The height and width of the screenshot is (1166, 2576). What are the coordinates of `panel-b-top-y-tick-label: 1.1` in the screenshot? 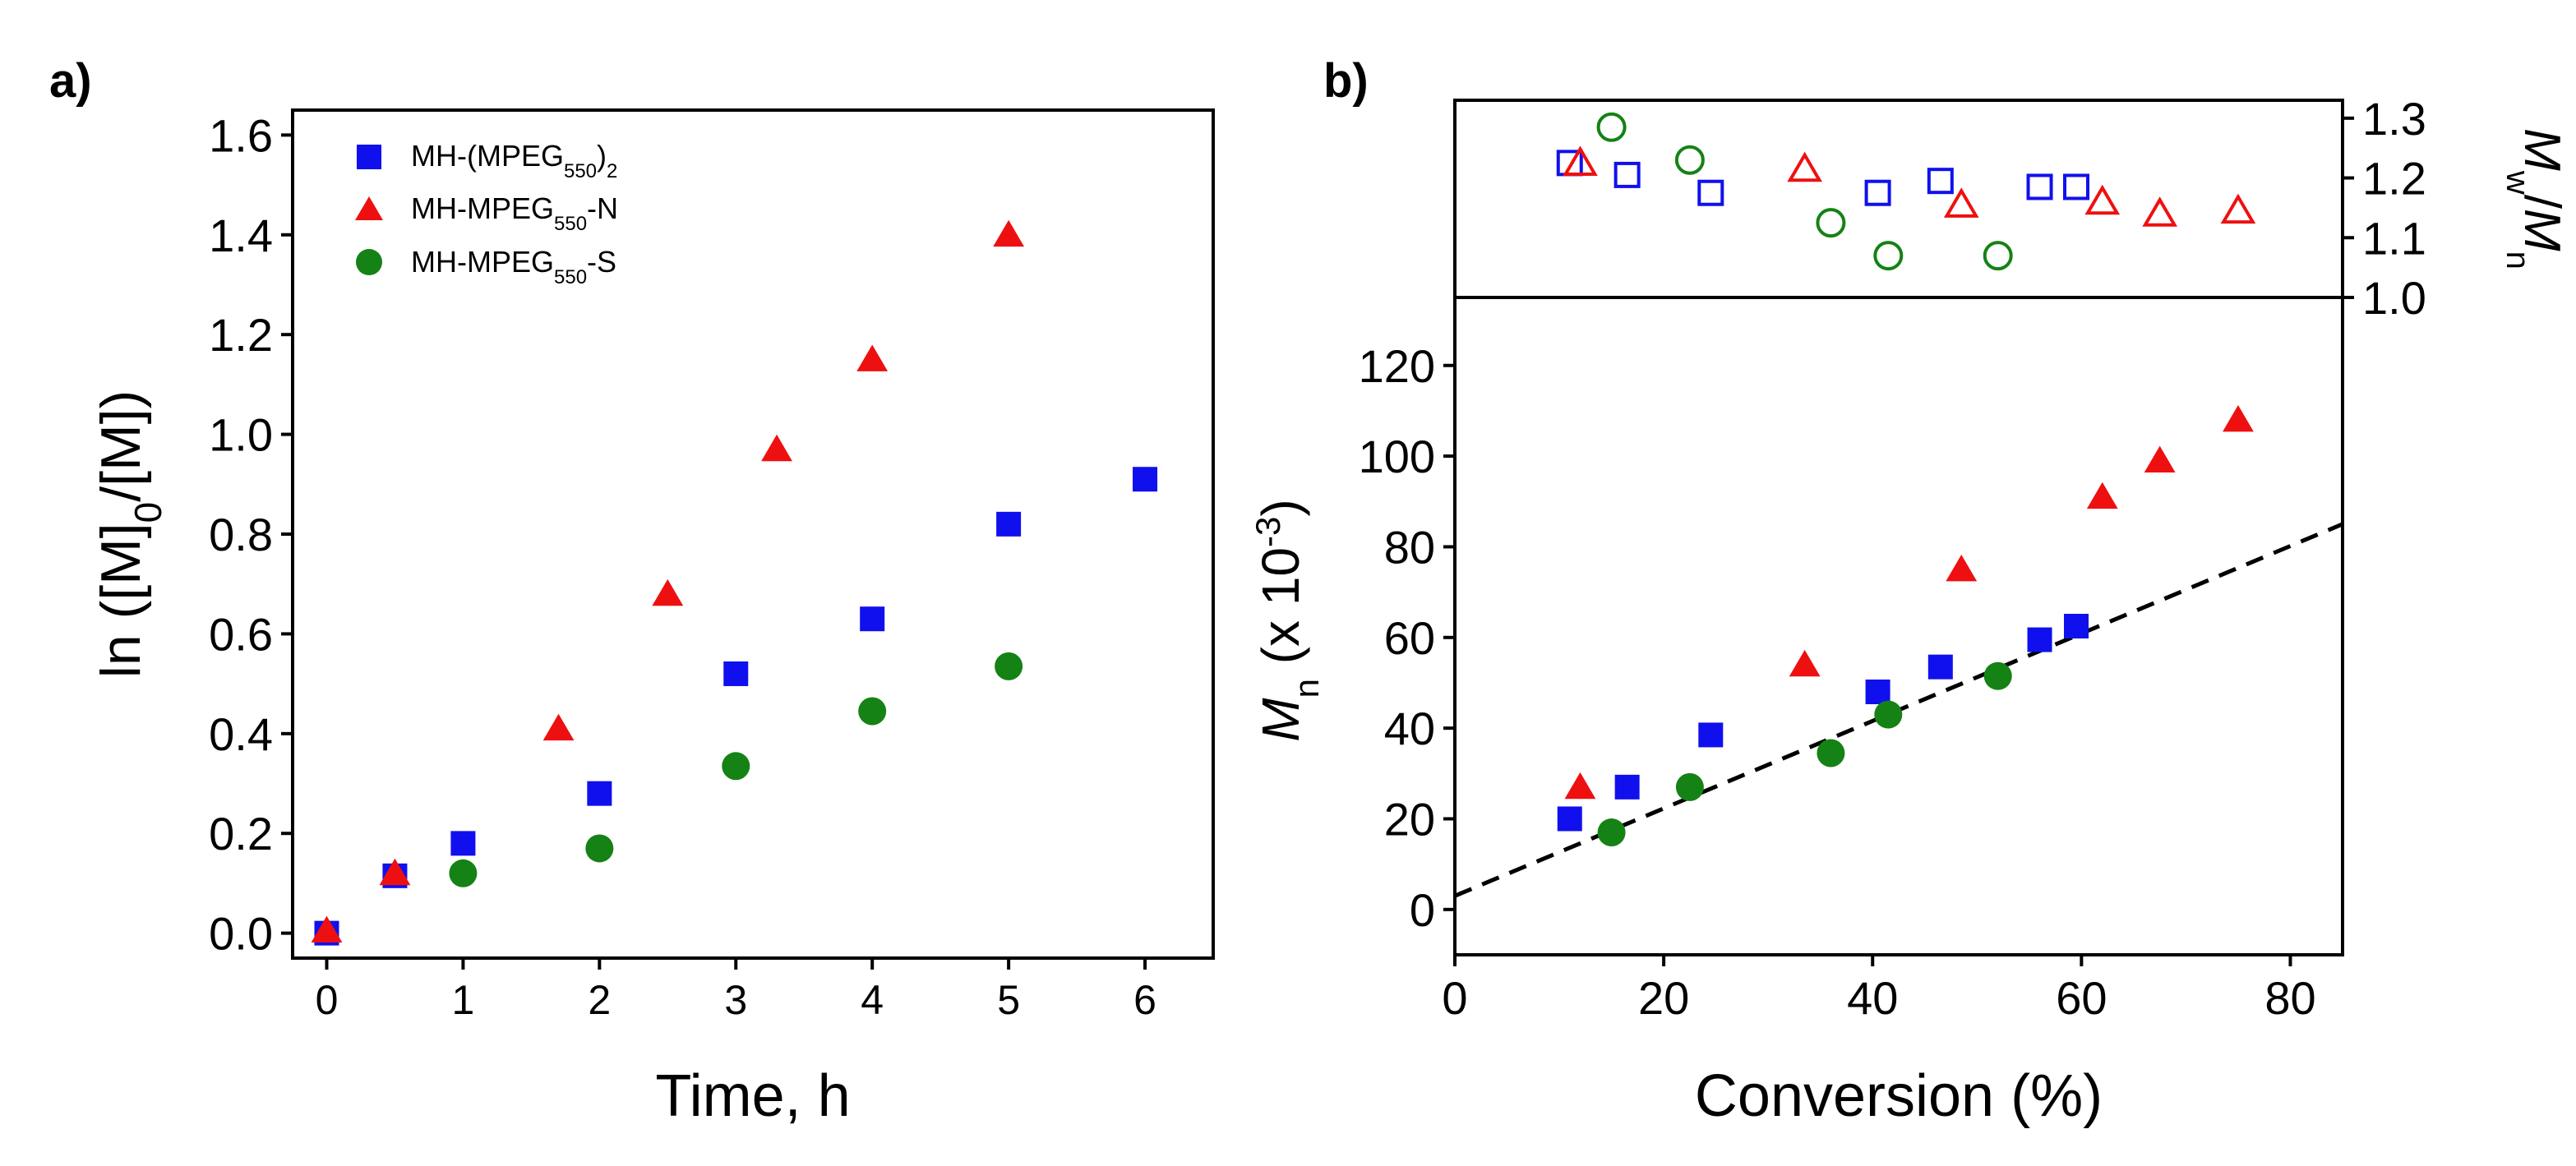 It's located at (2394, 238).